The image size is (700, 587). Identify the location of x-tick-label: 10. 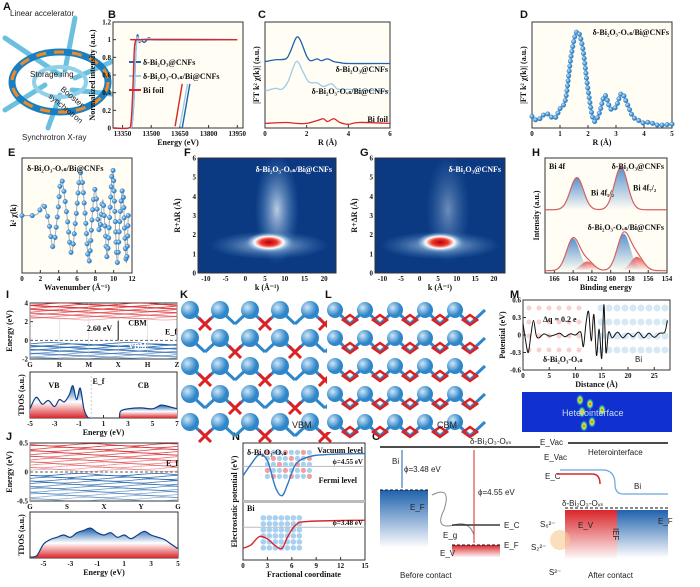
(114, 279).